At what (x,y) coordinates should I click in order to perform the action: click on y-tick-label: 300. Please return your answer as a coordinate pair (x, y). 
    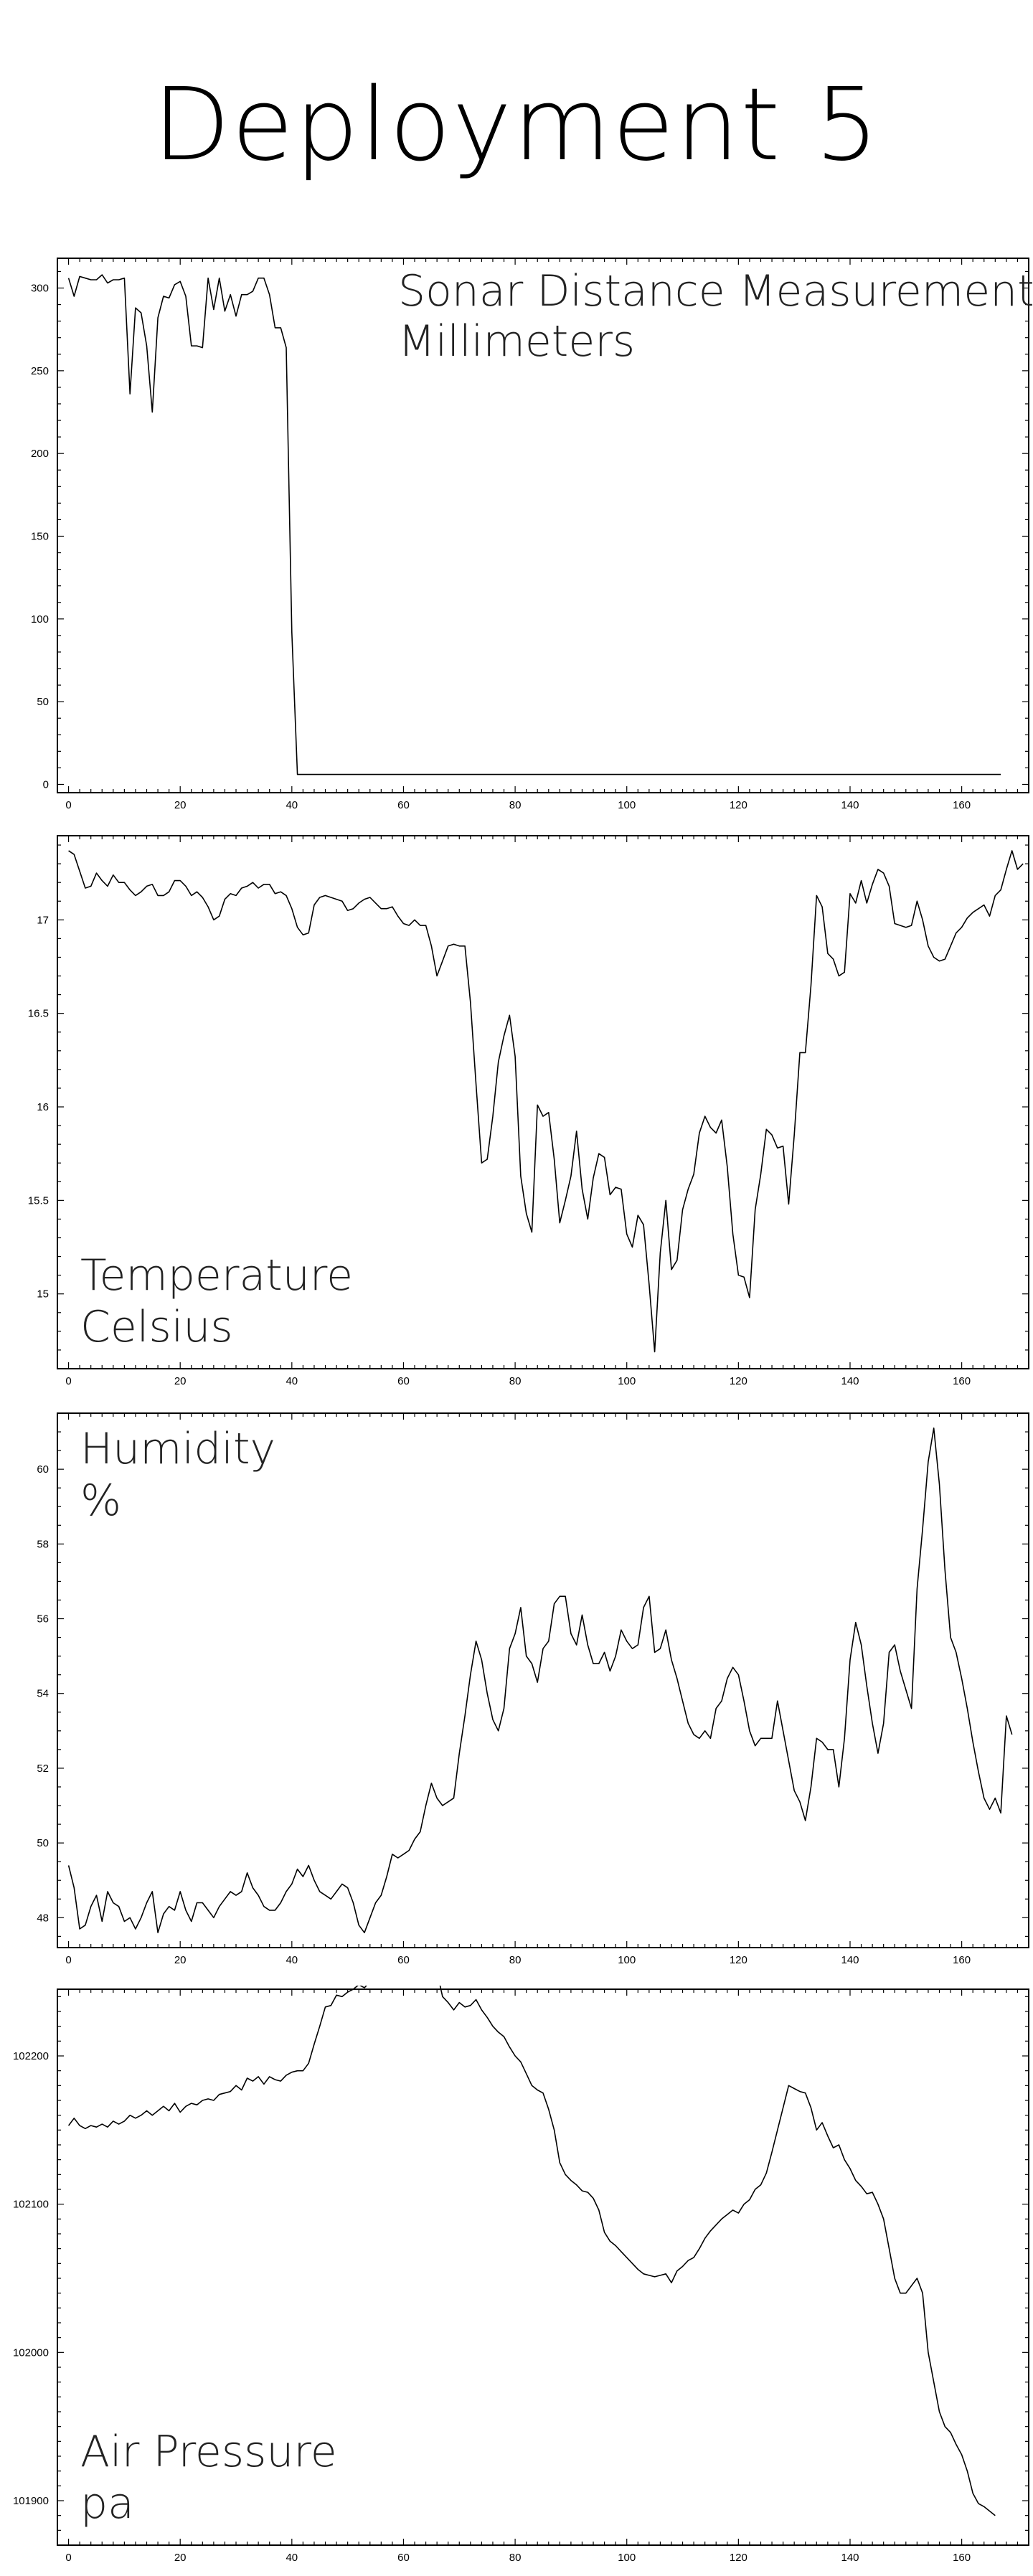
    Looking at the image, I should click on (40, 289).